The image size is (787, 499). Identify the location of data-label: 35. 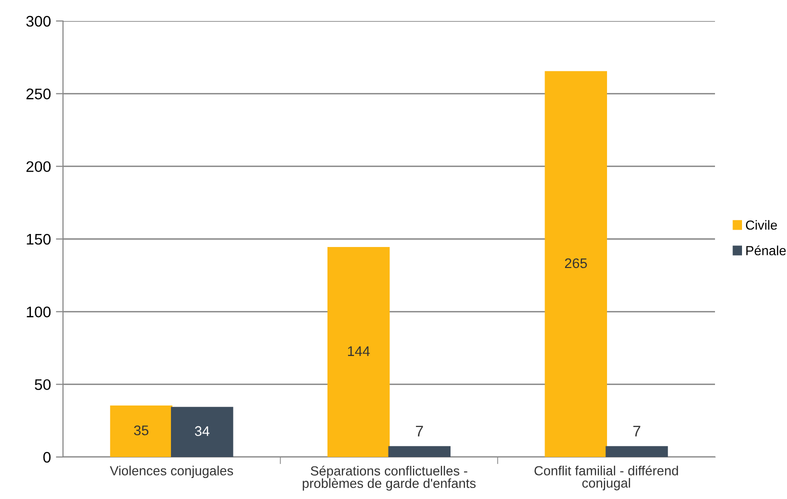
(141, 430).